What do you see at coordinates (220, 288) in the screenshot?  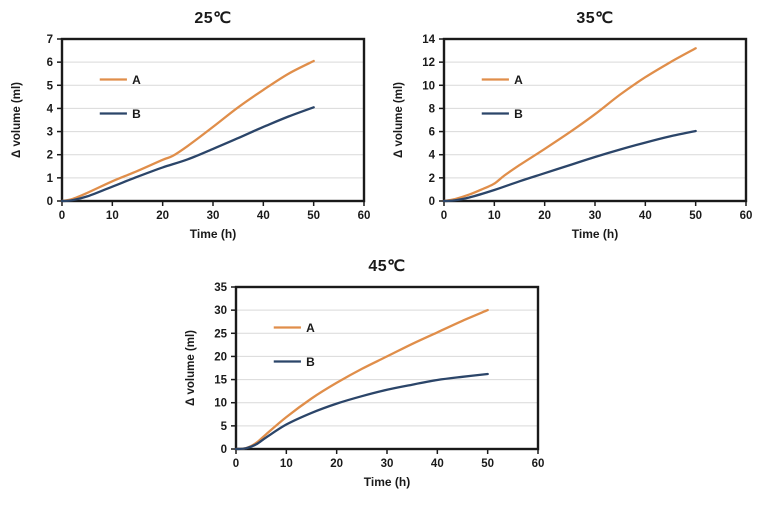 I see `y-tick-label: 35` at bounding box center [220, 288].